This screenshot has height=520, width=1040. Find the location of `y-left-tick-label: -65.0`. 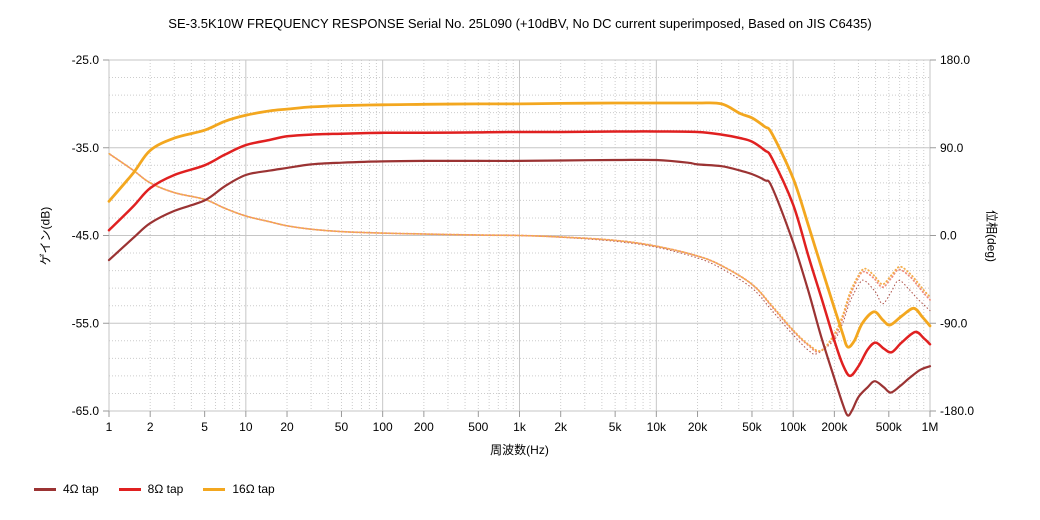

y-left-tick-label: -65.0 is located at coordinates (86, 411).